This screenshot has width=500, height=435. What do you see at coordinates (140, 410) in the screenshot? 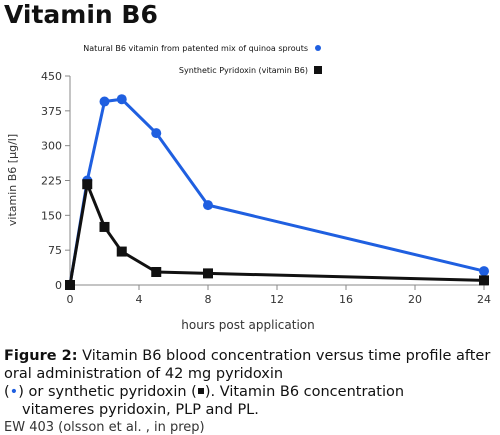
I see `caption-line-4: vitameres pyridoxin, PLP and PL.` at bounding box center [140, 410].